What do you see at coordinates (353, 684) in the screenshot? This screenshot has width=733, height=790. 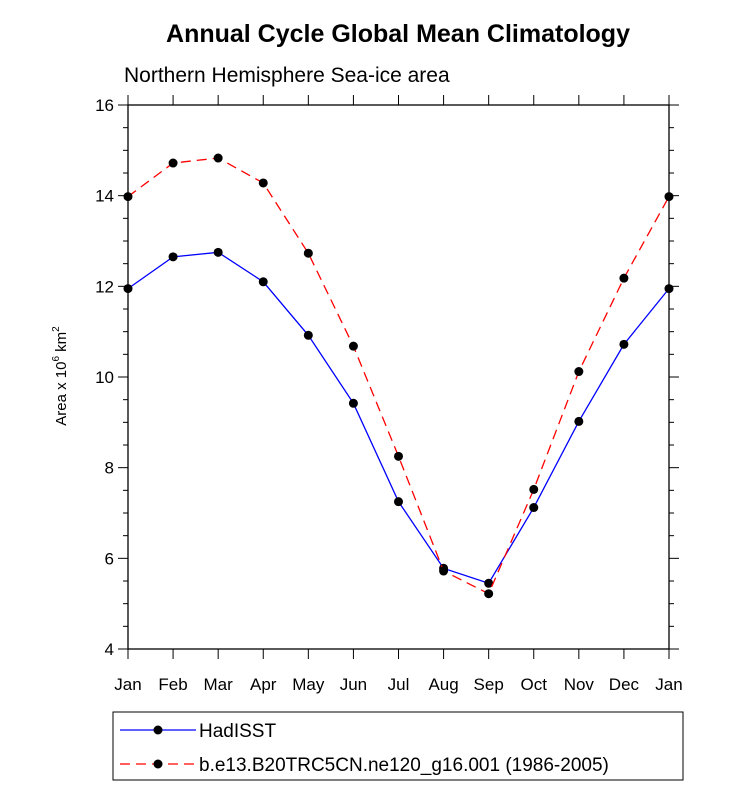 I see `x-tick-label: Jun` at bounding box center [353, 684].